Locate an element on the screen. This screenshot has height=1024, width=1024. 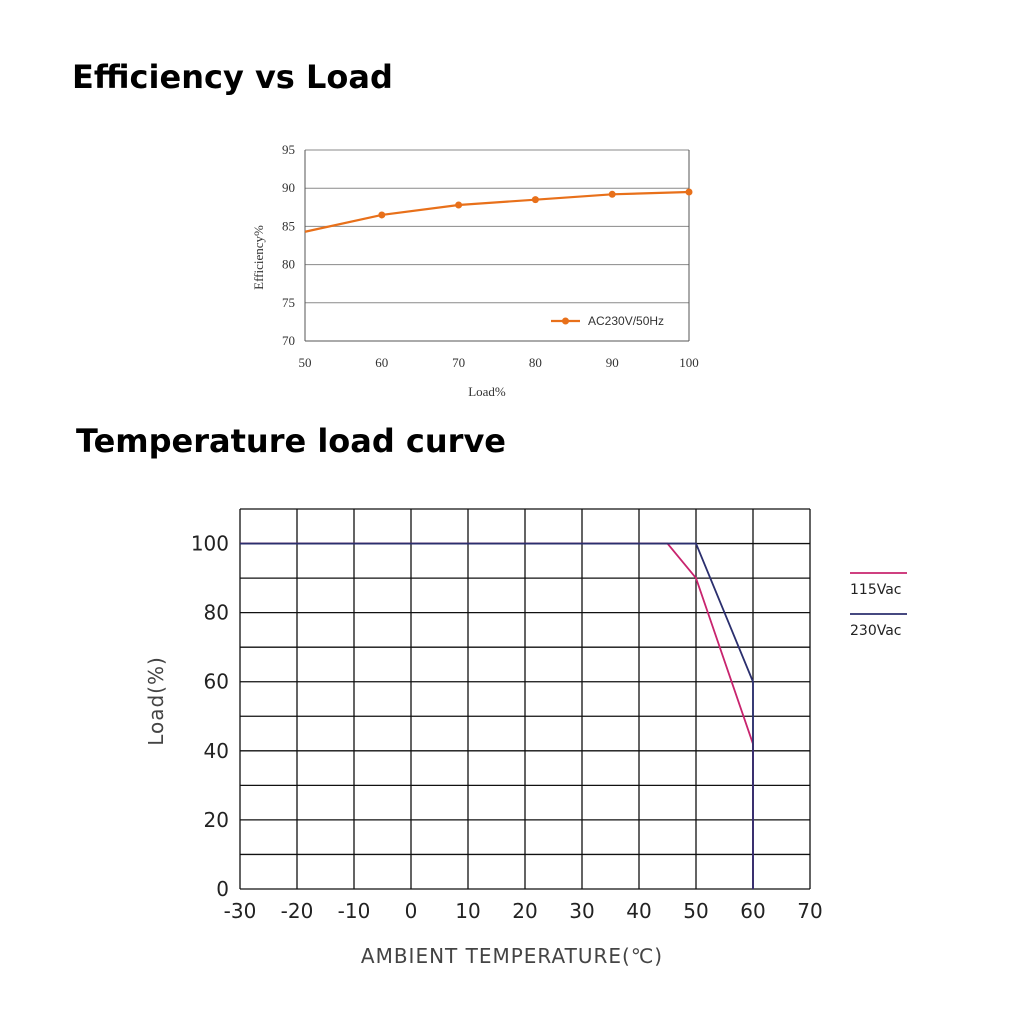
efficiency-y-tick-label: 80 is located at coordinates (288, 264).